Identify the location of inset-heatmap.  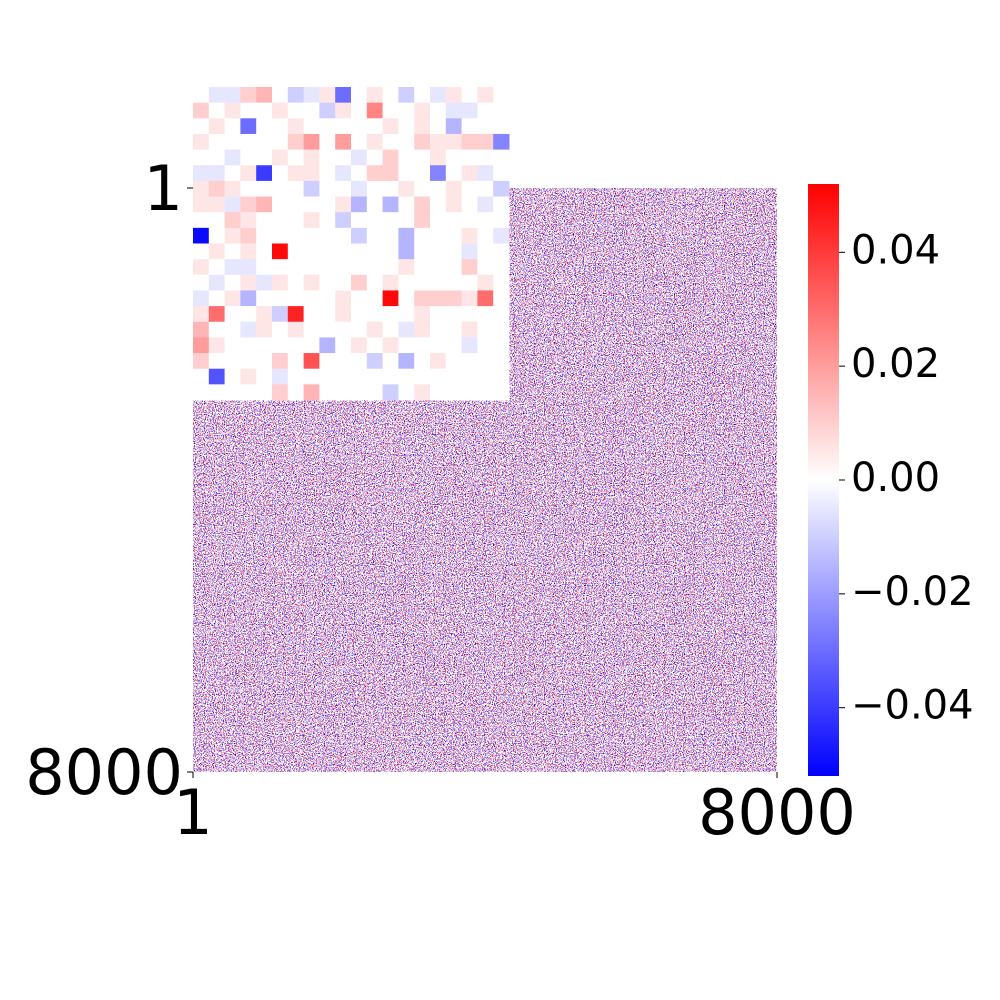
(351, 244).